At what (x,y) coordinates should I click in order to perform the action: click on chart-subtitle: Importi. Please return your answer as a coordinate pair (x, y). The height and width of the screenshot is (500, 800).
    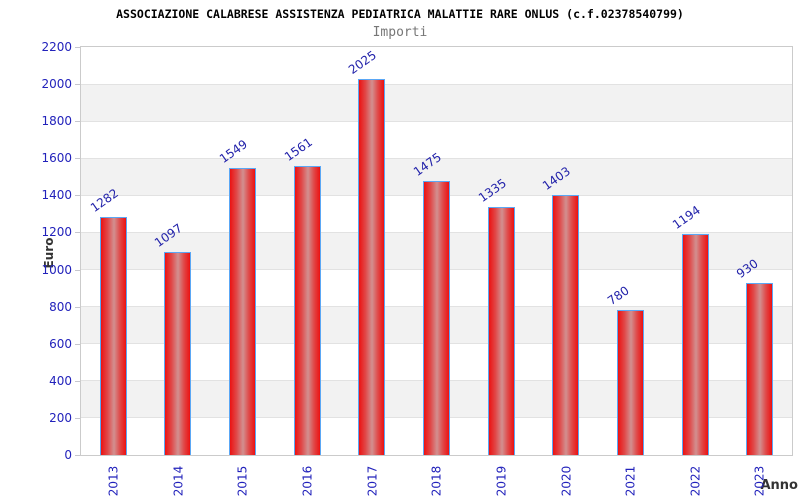
    Looking at the image, I should click on (400, 32).